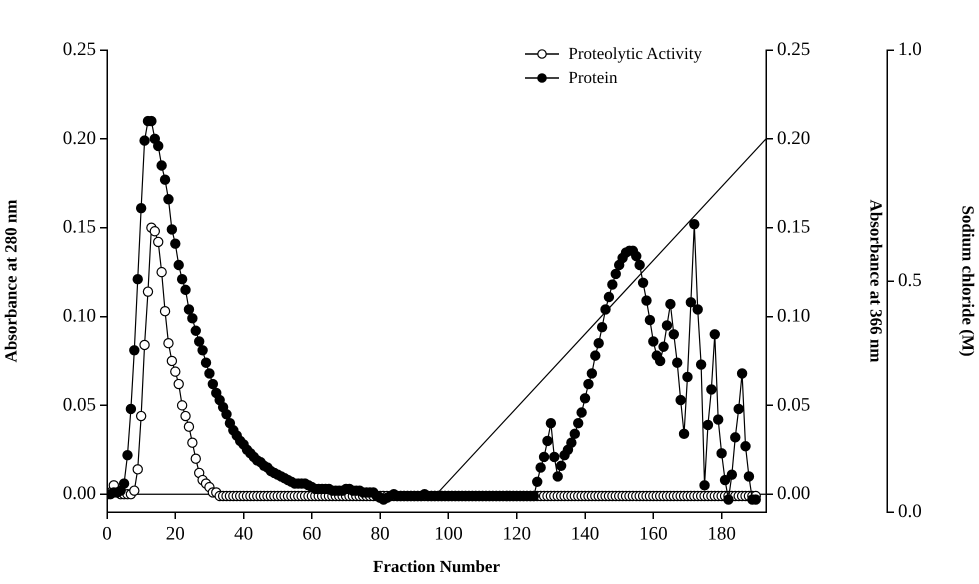 Image resolution: width=979 pixels, height=584 pixels. What do you see at coordinates (793, 227) in the screenshot?
I see `y2-tick-label: 0.15` at bounding box center [793, 227].